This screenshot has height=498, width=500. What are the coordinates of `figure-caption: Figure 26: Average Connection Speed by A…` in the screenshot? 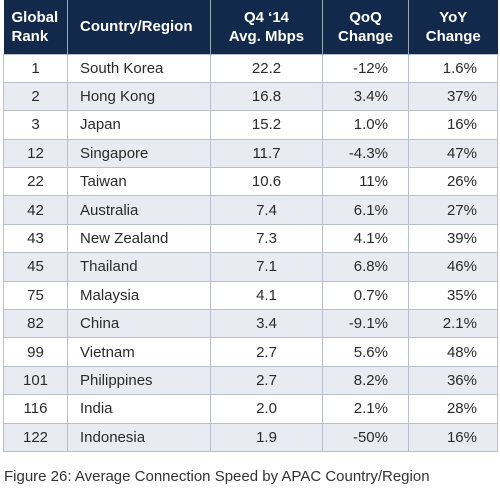 It's located at (217, 476).